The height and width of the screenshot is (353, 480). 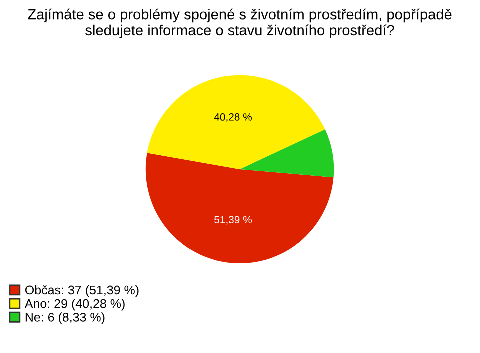 What do you see at coordinates (240, 23) in the screenshot?
I see `chart-title: Zajímáte se o problémy spojené s životním prostředím, popřípadě sledujete informace o stavu životního prostředí?` at bounding box center [240, 23].